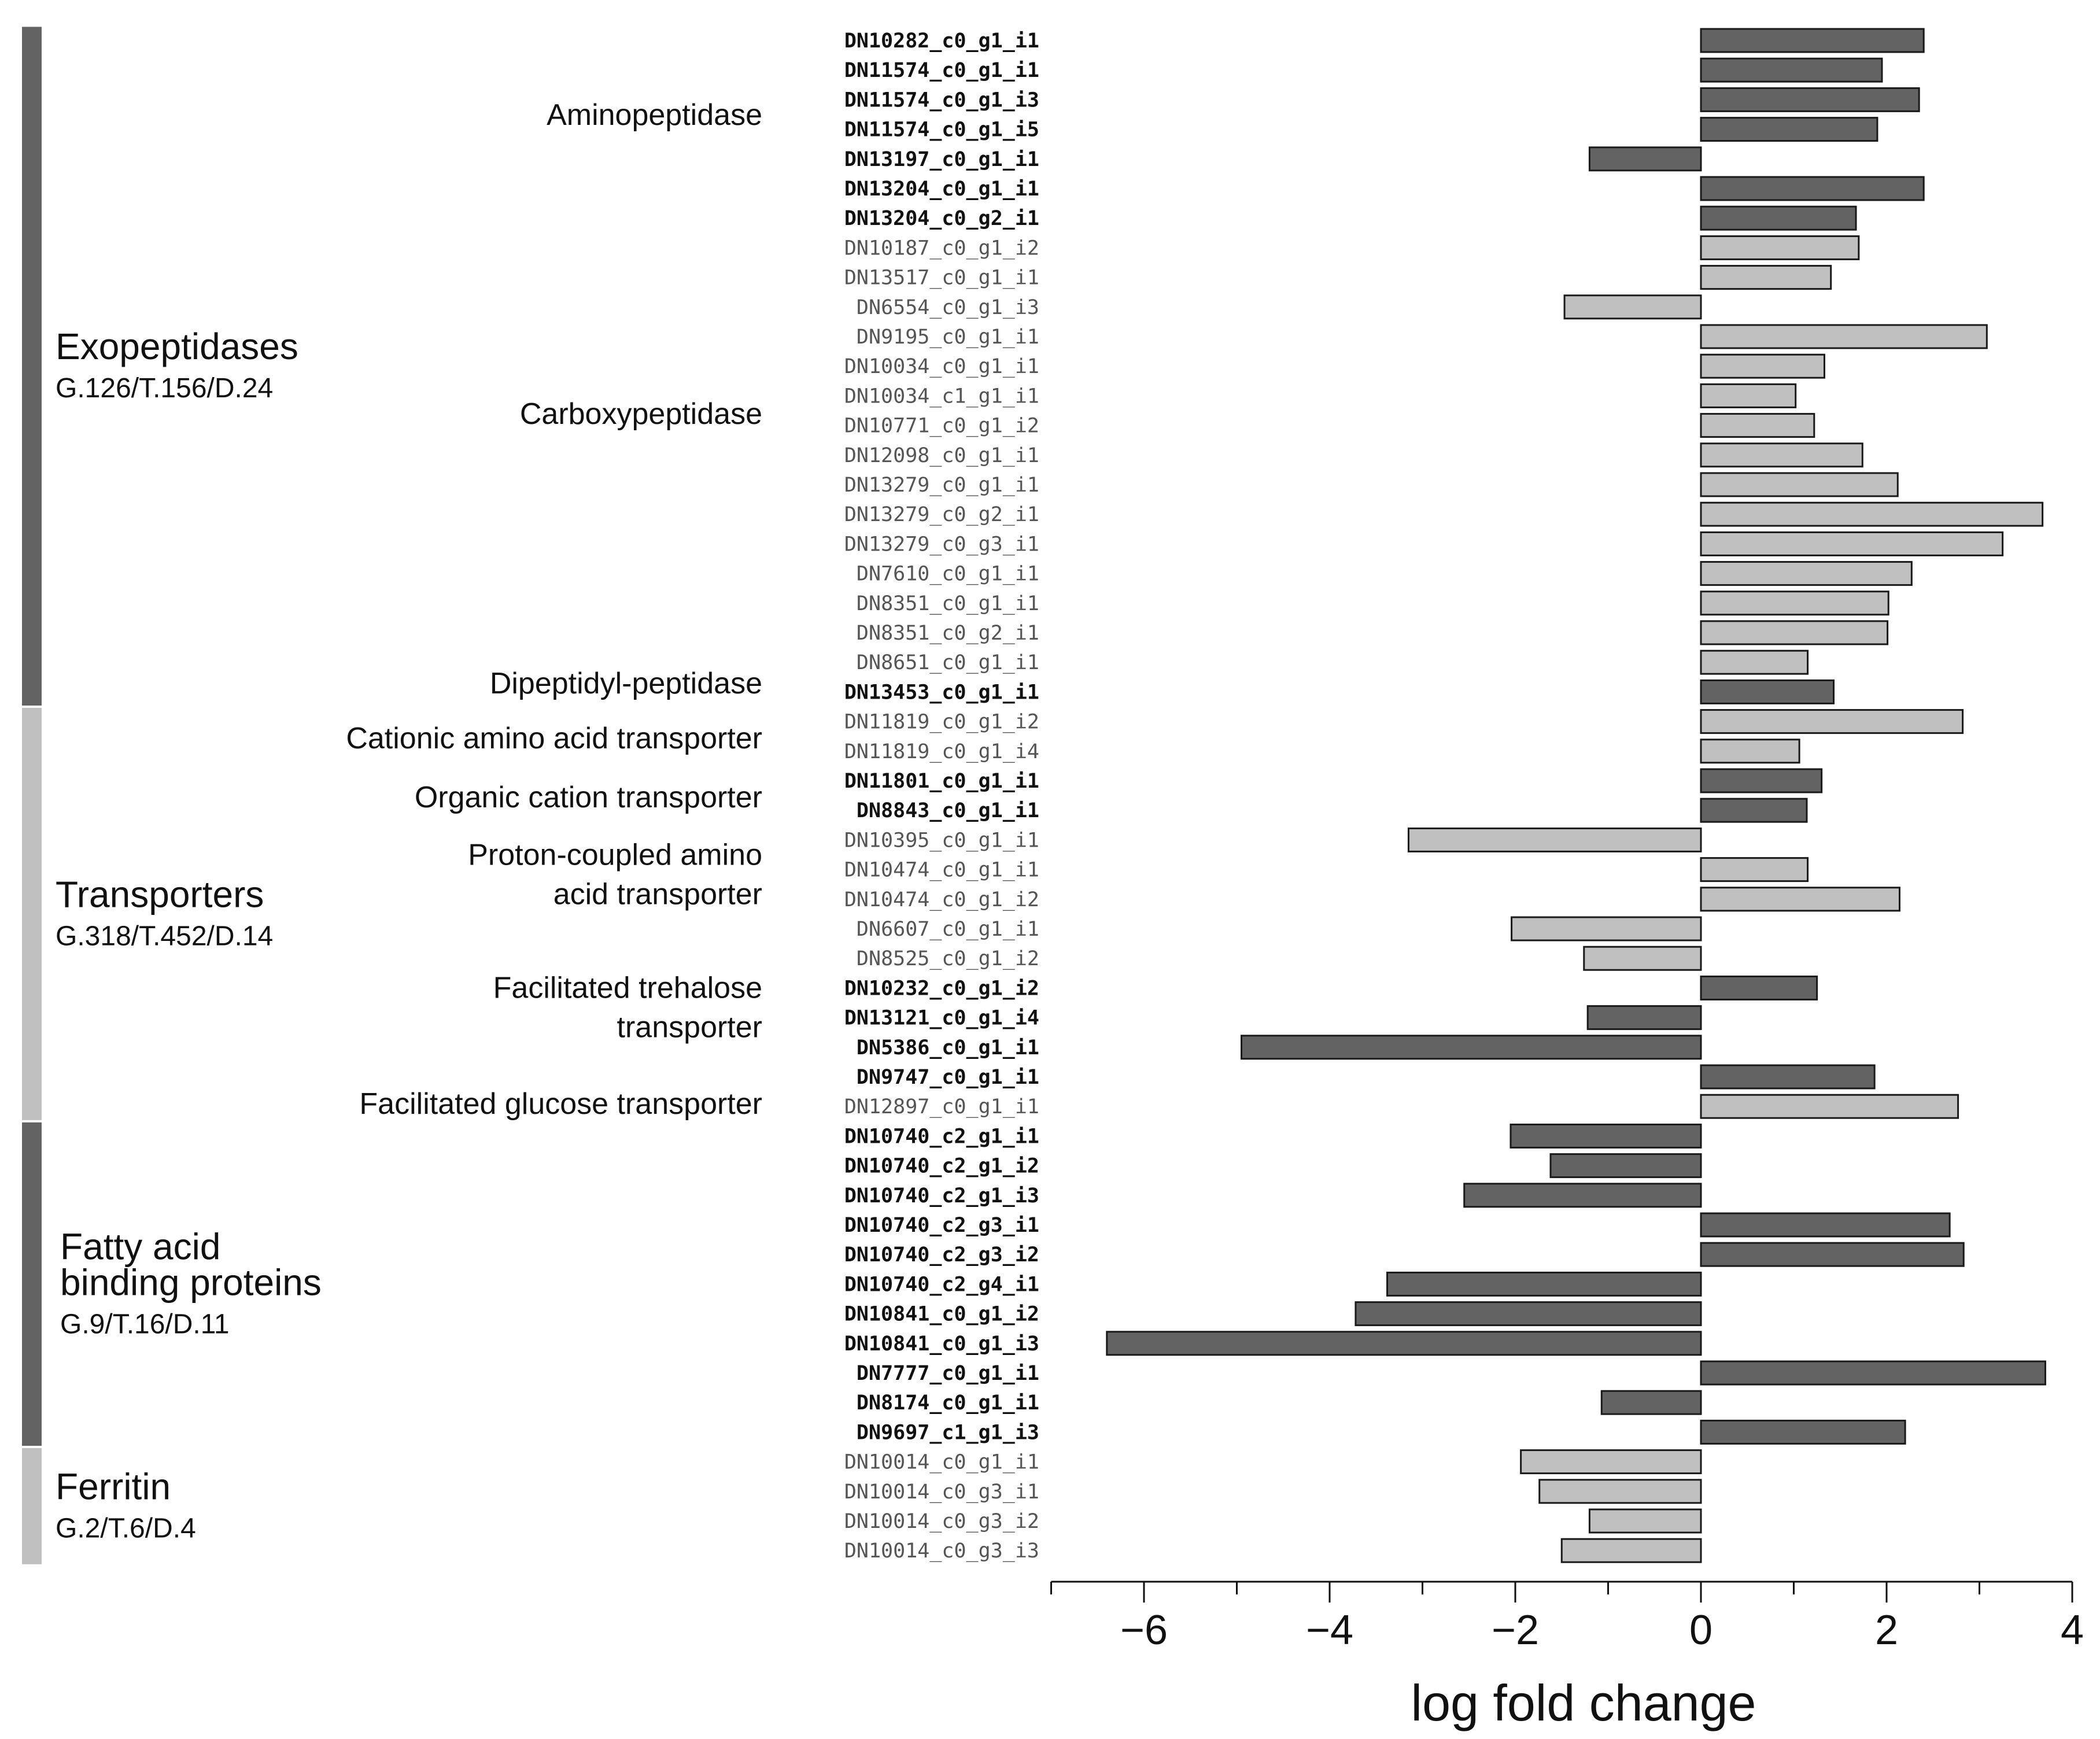 The width and height of the screenshot is (2100, 1739). Describe the element at coordinates (164, 388) in the screenshot. I see `group-stats: G.126/T.156/D.24` at that location.